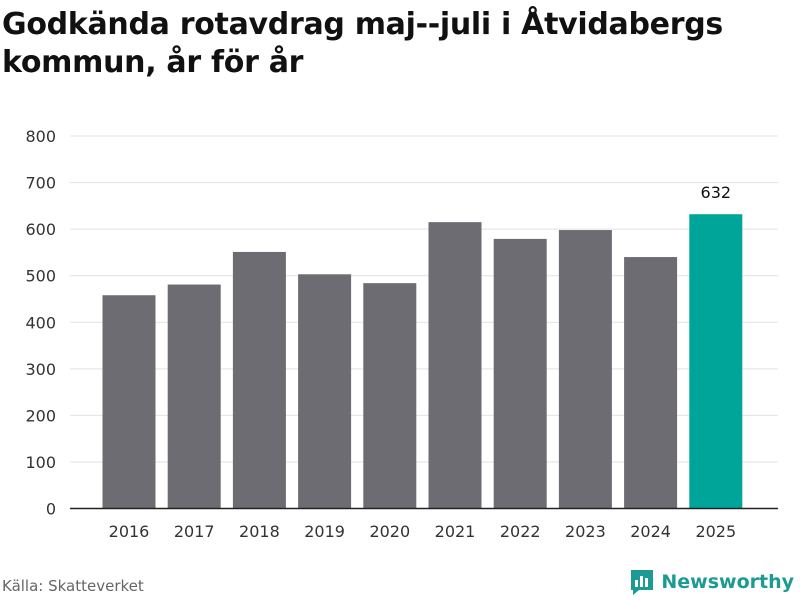  I want to click on bar-2024, so click(651, 383).